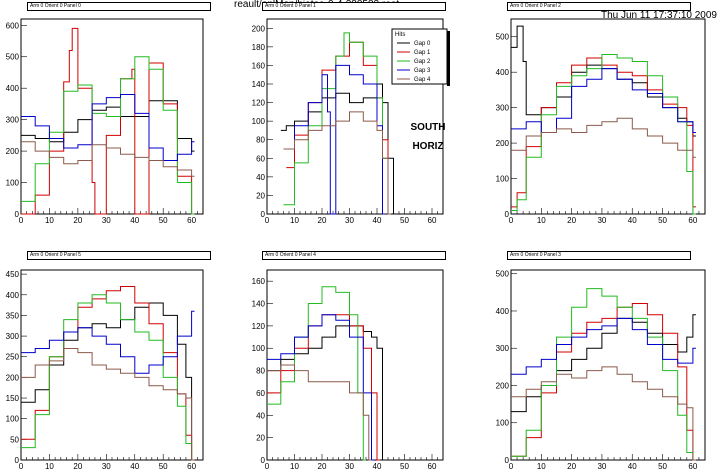 This screenshot has width=721, height=474. I want to click on legend-label: Gap 2, so click(422, 62).